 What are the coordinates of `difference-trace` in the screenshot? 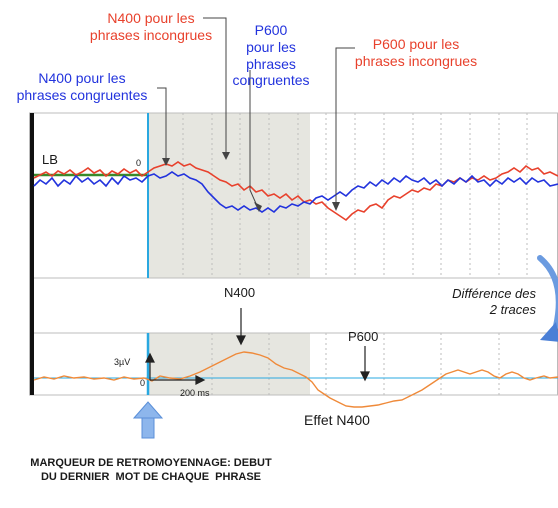 It's located at (295, 379).